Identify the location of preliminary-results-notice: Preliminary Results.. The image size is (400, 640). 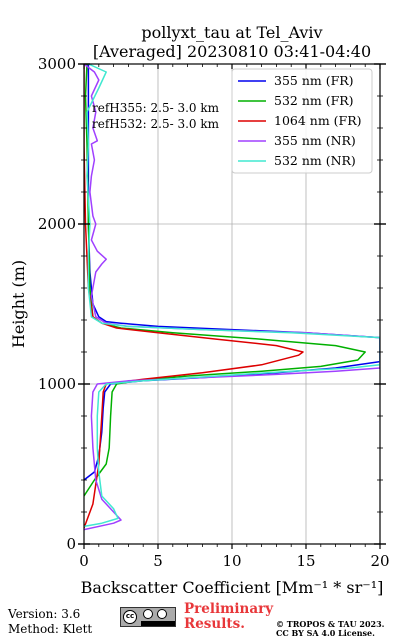
(228, 617).